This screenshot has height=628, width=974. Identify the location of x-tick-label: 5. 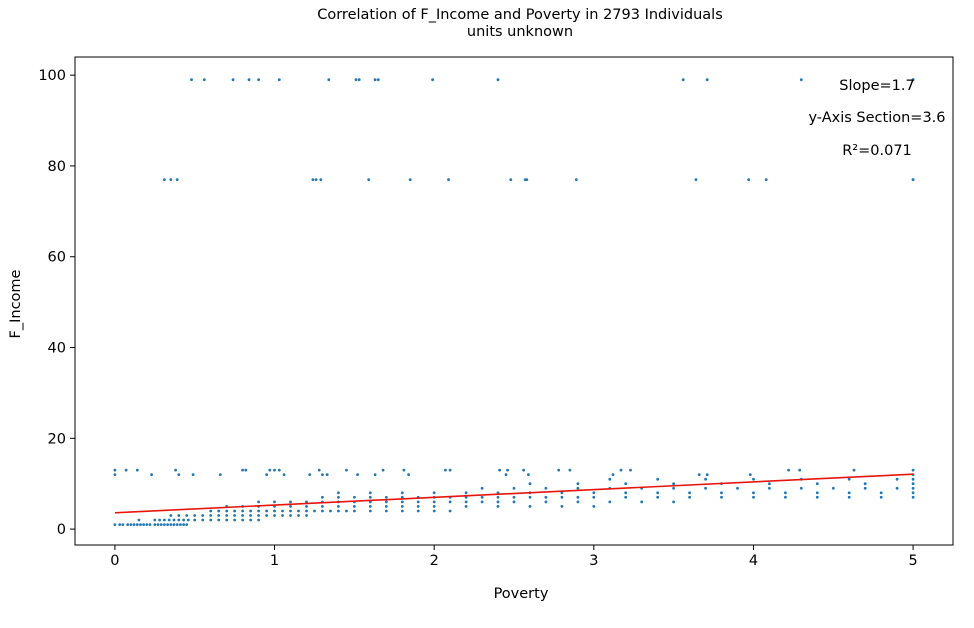
(912, 561).